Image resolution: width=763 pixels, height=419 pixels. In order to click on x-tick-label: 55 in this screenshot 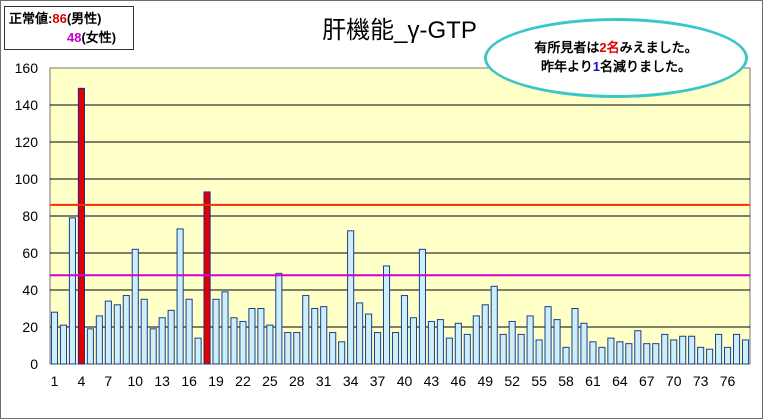, I will do `click(539, 381)`.